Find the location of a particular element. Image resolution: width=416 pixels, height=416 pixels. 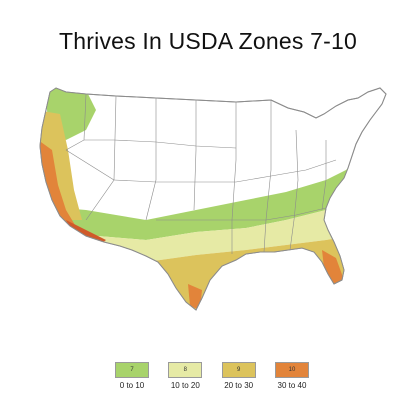

legend-range: 30 to 40 is located at coordinates (292, 385).